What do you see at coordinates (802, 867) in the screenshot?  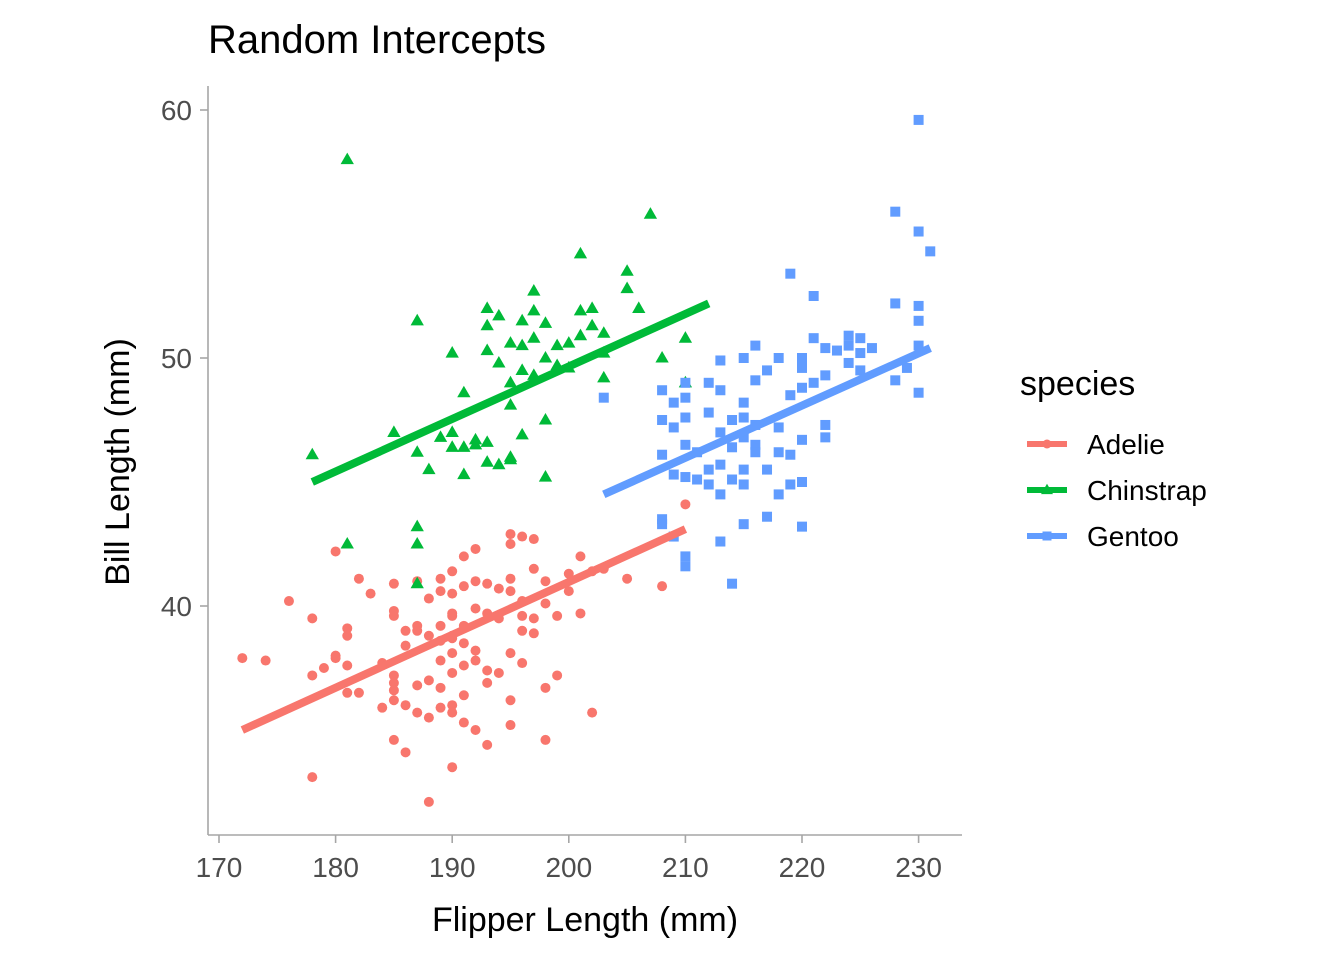 I see `x-tick-label: 220` at bounding box center [802, 867].